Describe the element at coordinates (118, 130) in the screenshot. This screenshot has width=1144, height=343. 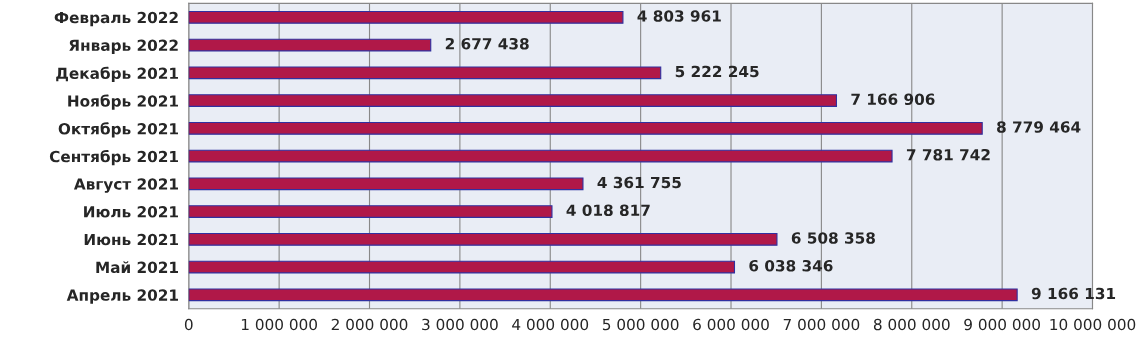
I see `y-tick-label: Октябрь 2021` at that location.